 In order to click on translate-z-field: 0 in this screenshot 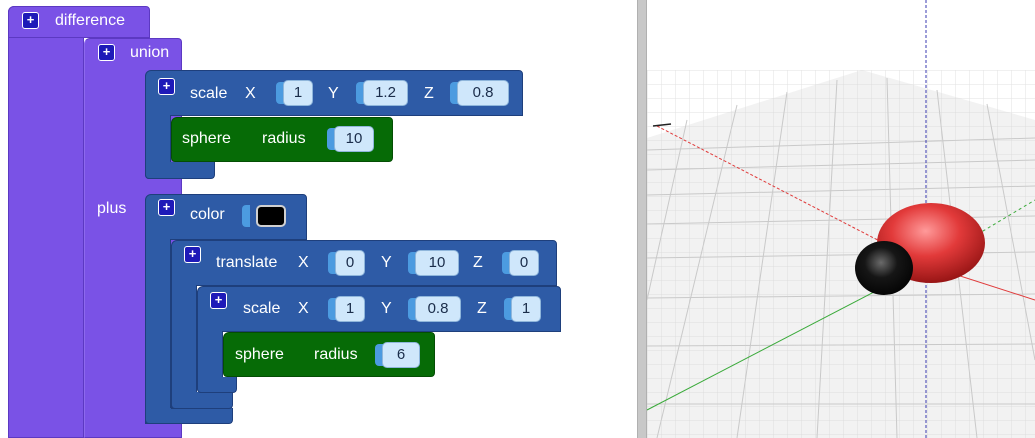, I will do `click(524, 263)`.